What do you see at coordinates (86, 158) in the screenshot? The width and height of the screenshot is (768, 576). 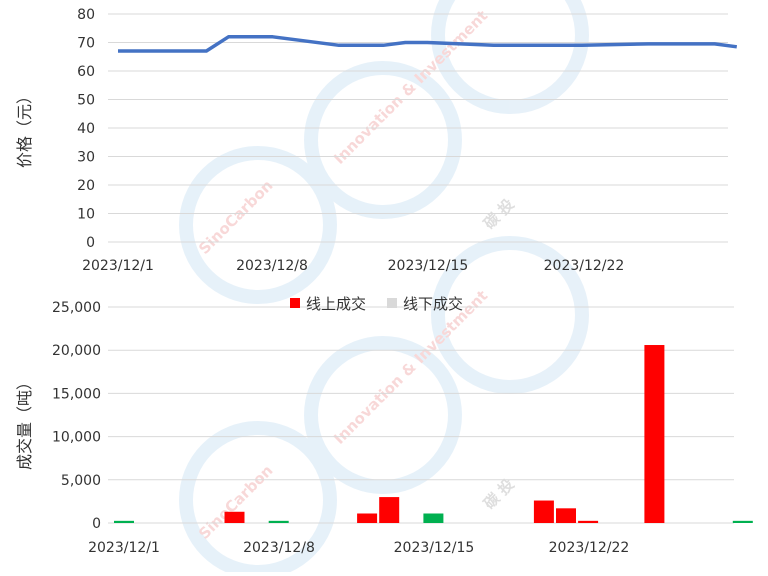 I see `price-y-tick-label: 30` at bounding box center [86, 158].